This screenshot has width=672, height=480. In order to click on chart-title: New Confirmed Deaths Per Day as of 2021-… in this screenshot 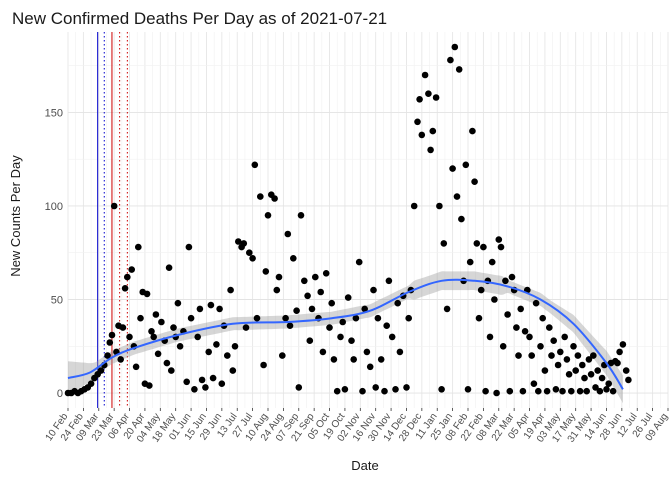, I will do `click(199, 18)`.